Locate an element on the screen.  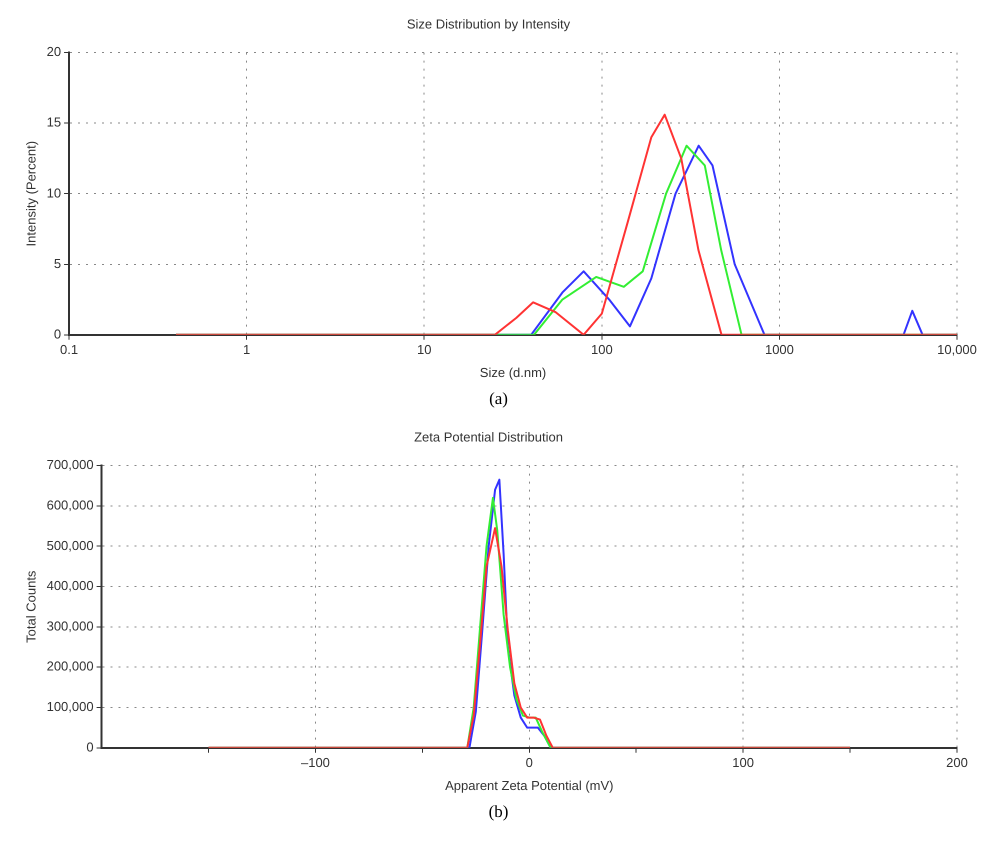
text: (a) is located at coordinates (498, 399).